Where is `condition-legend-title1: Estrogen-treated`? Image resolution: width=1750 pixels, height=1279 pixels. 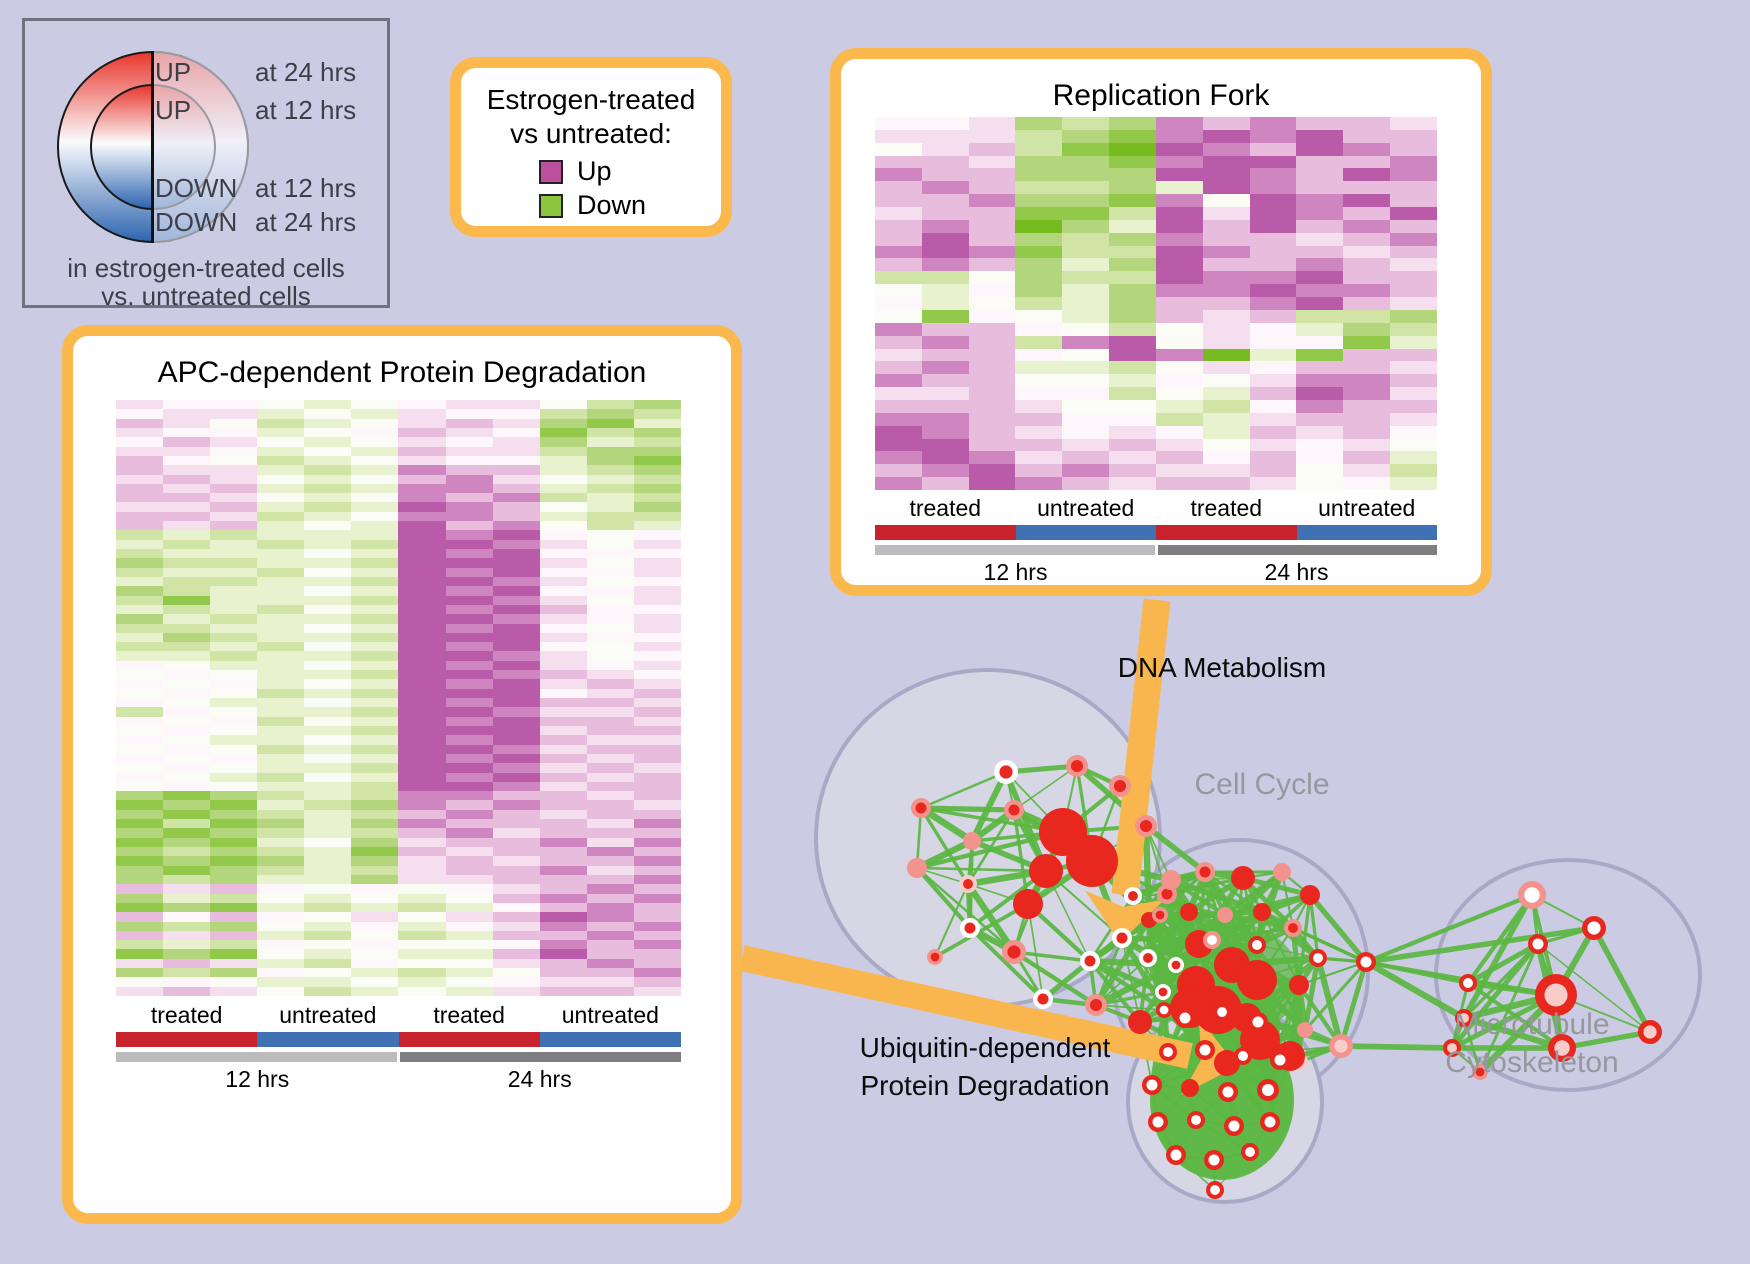 condition-legend-title1: Estrogen-treated is located at coordinates (591, 99).